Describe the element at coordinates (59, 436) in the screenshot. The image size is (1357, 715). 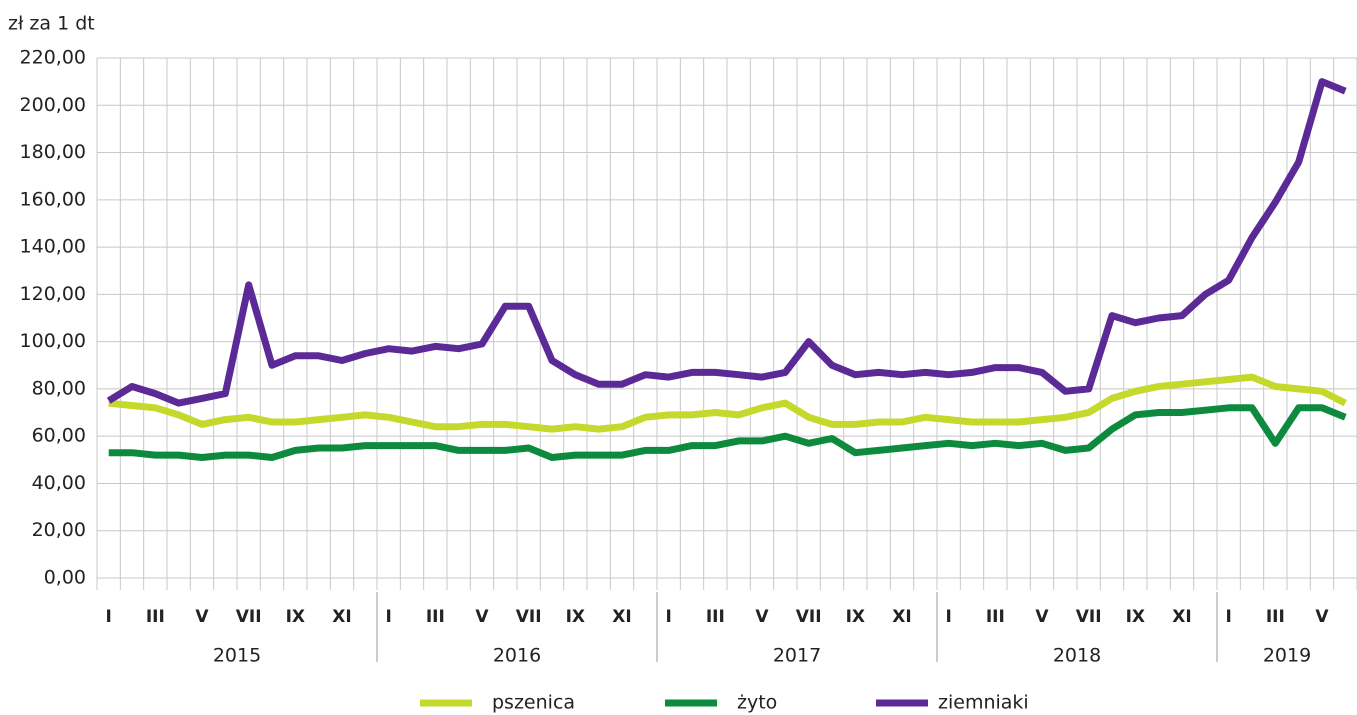
I see `y-tick-label: 60,00` at that location.